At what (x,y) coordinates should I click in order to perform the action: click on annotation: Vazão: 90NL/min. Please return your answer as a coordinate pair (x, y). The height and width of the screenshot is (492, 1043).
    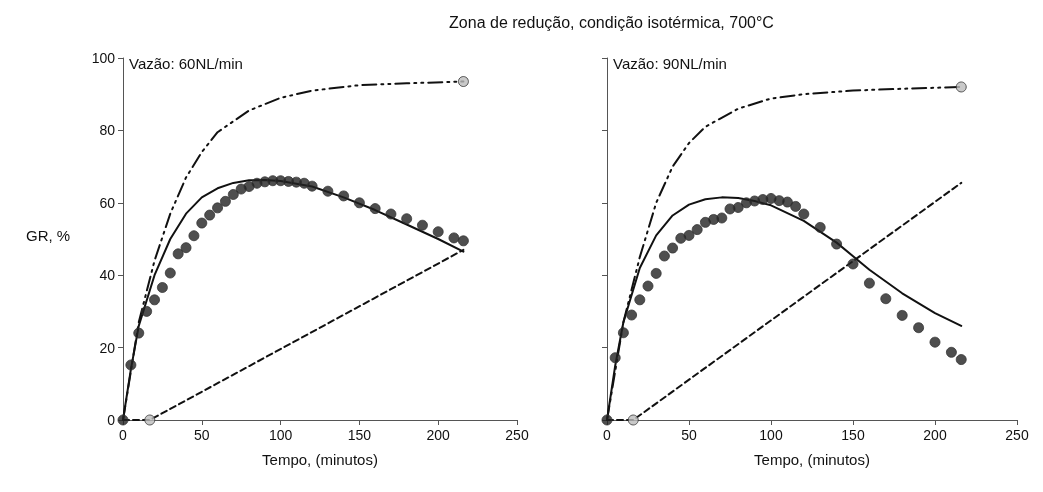
    Looking at the image, I should click on (670, 63).